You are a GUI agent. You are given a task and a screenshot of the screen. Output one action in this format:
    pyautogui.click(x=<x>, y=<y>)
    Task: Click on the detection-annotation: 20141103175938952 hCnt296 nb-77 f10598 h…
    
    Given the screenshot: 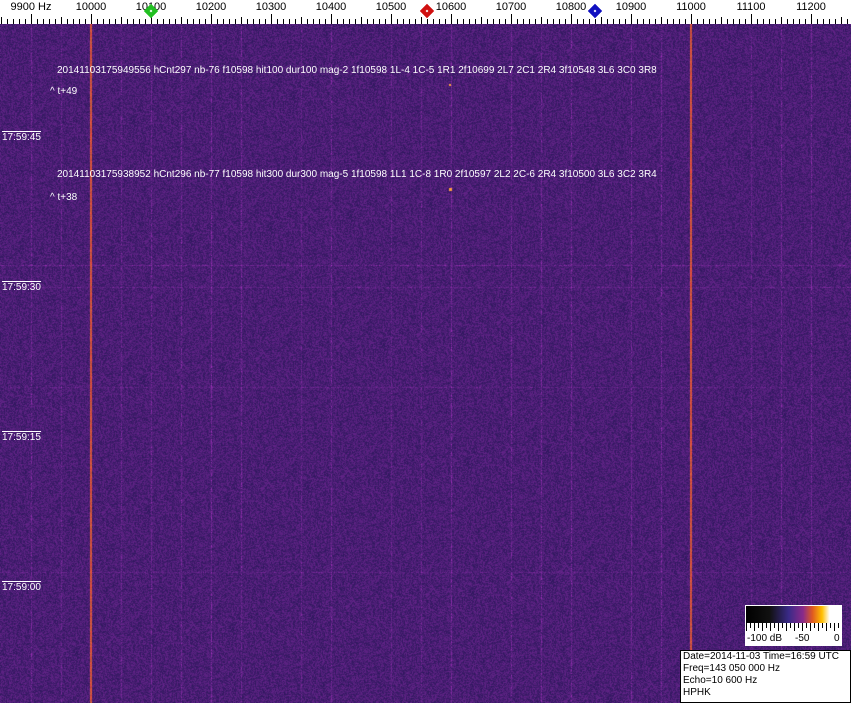 What is the action you would take?
    pyautogui.click(x=357, y=174)
    